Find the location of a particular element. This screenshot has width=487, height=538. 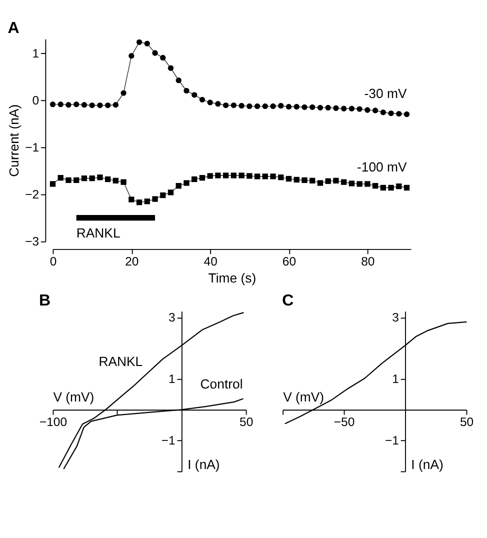

y-tick-label: 0 is located at coordinates (36, 100).